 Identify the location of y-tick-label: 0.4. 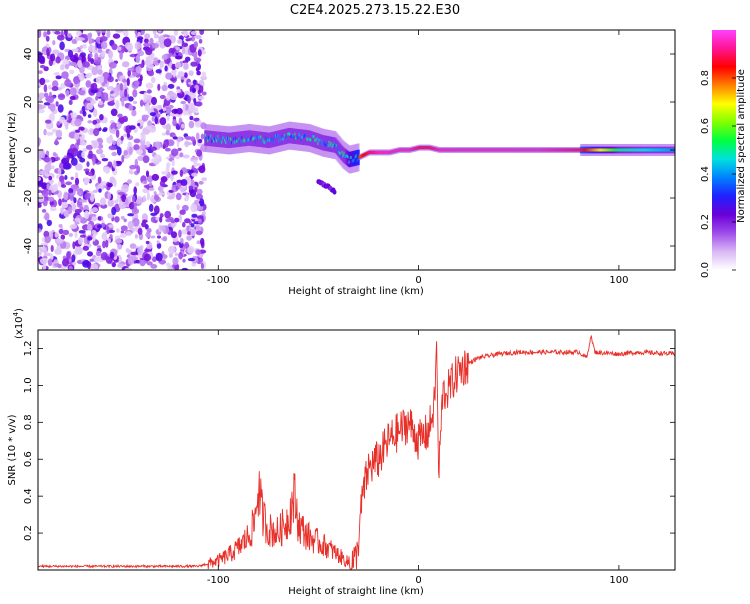
(28, 496).